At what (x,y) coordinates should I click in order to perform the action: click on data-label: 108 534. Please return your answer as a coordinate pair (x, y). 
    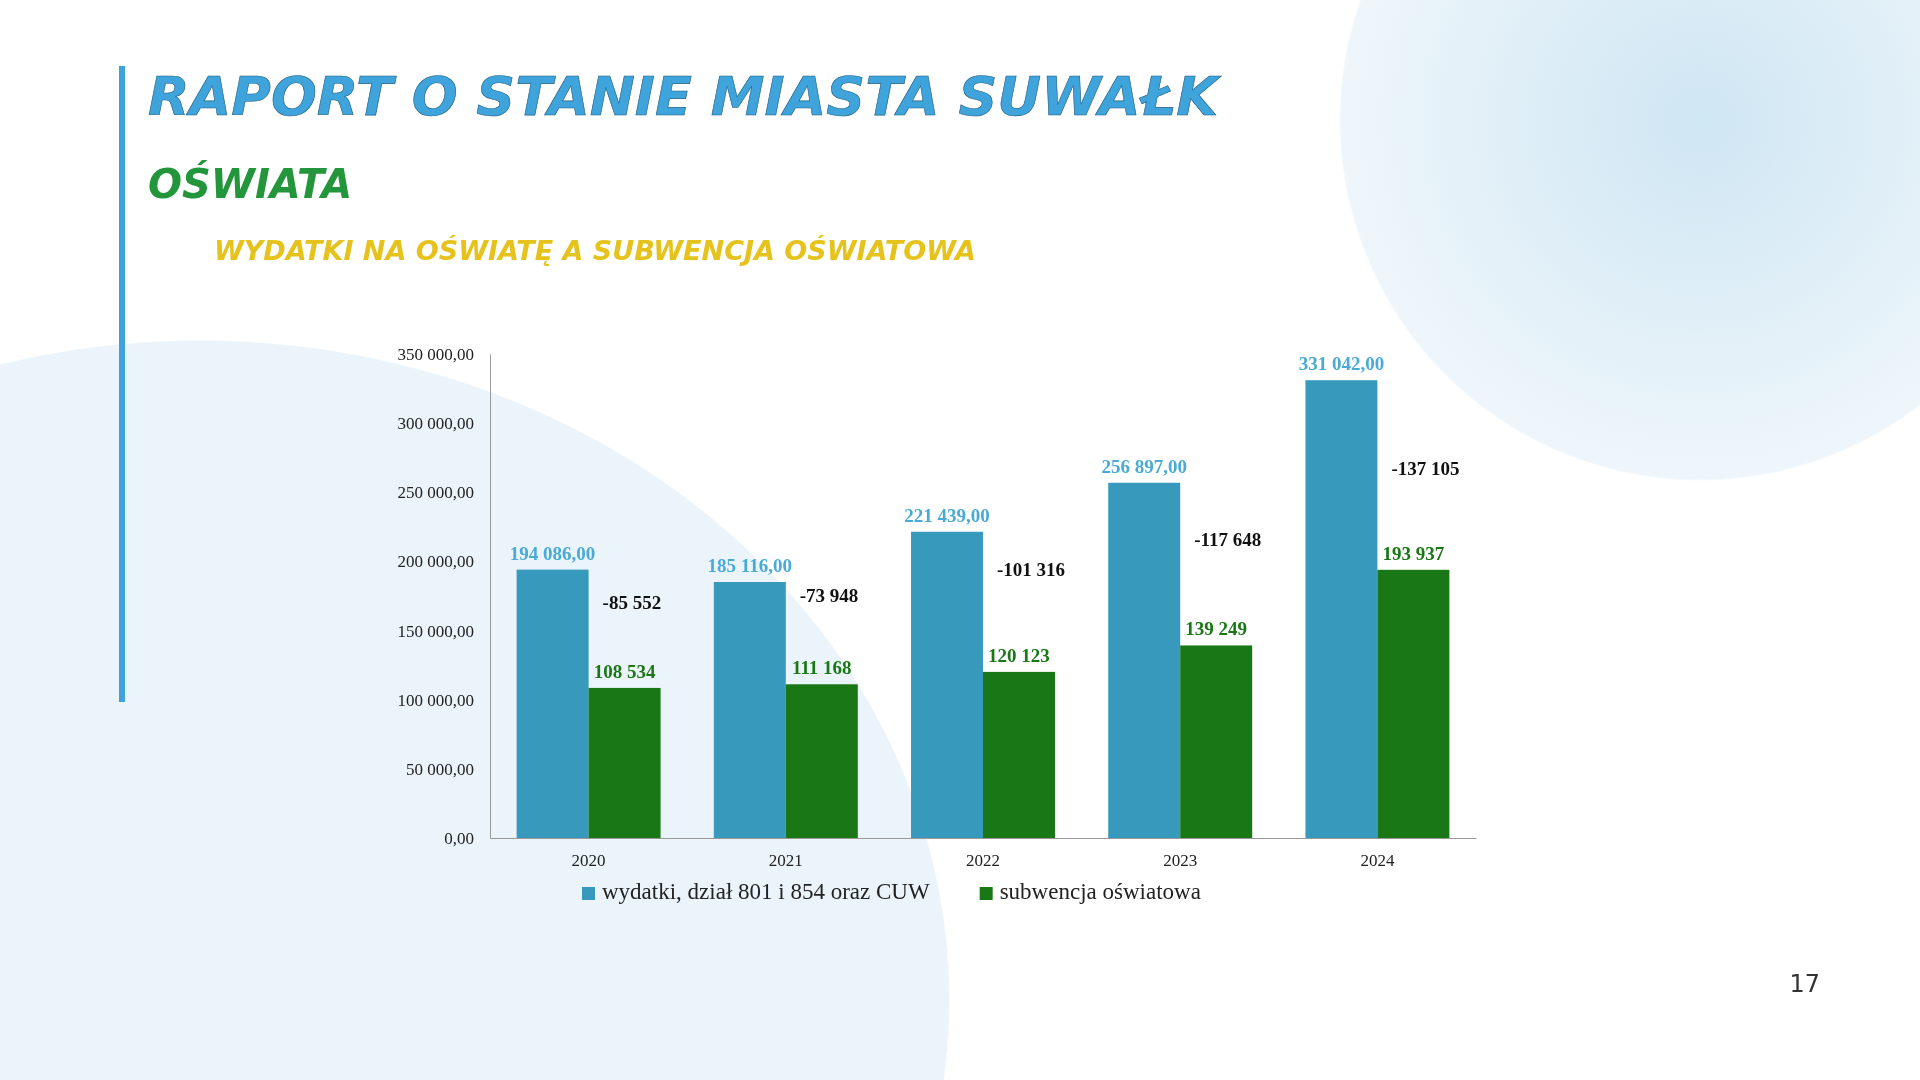
    Looking at the image, I should click on (624, 671).